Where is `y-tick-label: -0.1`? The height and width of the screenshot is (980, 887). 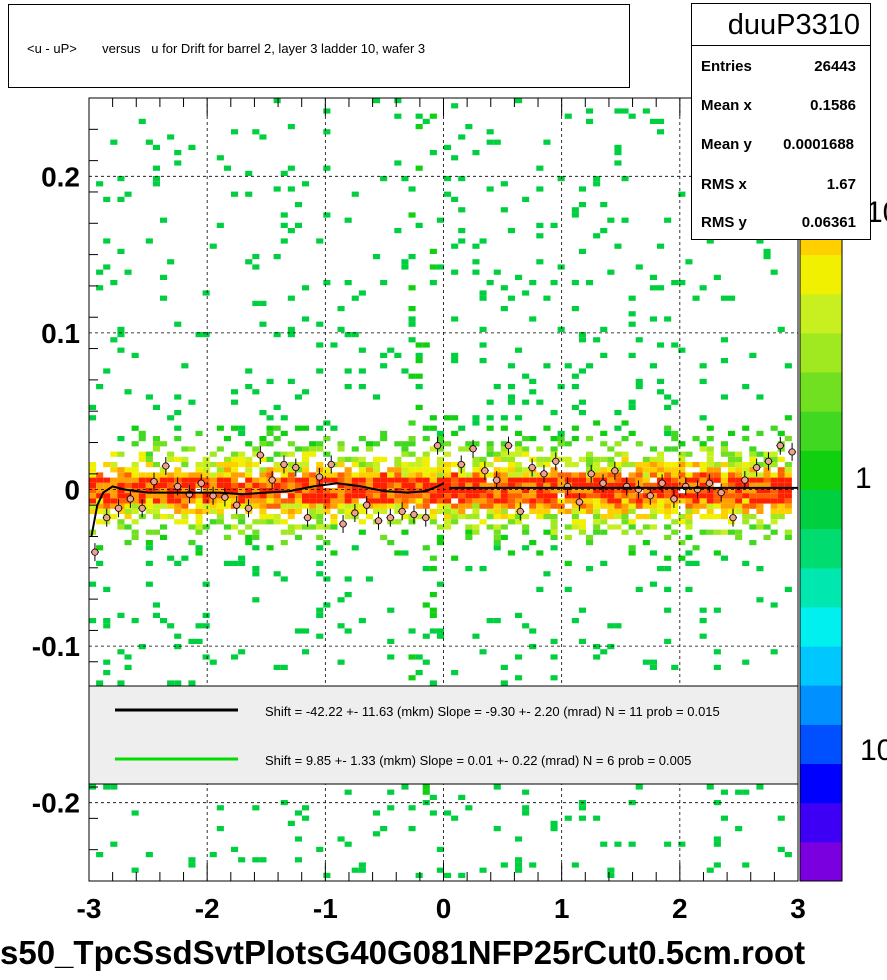
y-tick-label: -0.1 is located at coordinates (56, 646).